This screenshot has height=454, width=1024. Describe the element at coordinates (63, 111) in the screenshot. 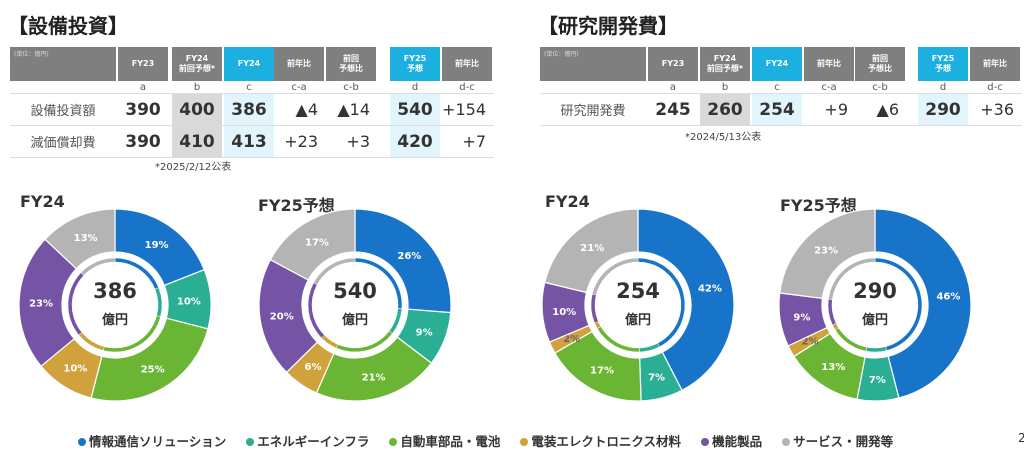

I see `row-label: 設備投資額` at that location.